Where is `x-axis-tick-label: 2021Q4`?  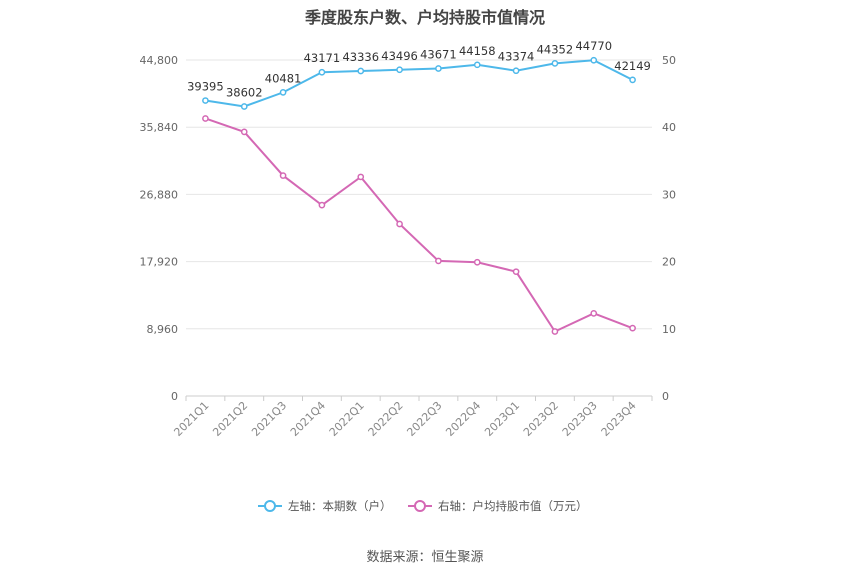 x-axis-tick-label: 2021Q4 is located at coordinates (308, 419).